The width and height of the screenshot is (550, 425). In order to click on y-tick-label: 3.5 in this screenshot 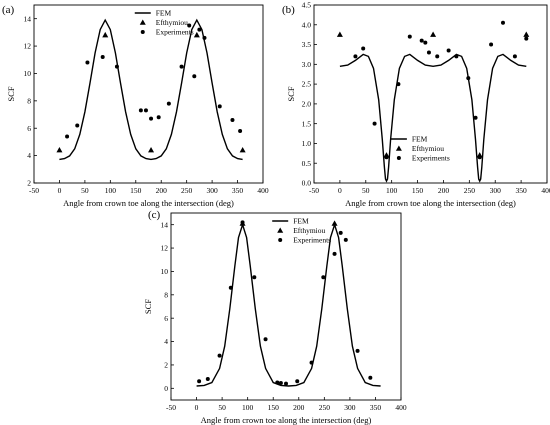, I will do `click(307, 44)`.